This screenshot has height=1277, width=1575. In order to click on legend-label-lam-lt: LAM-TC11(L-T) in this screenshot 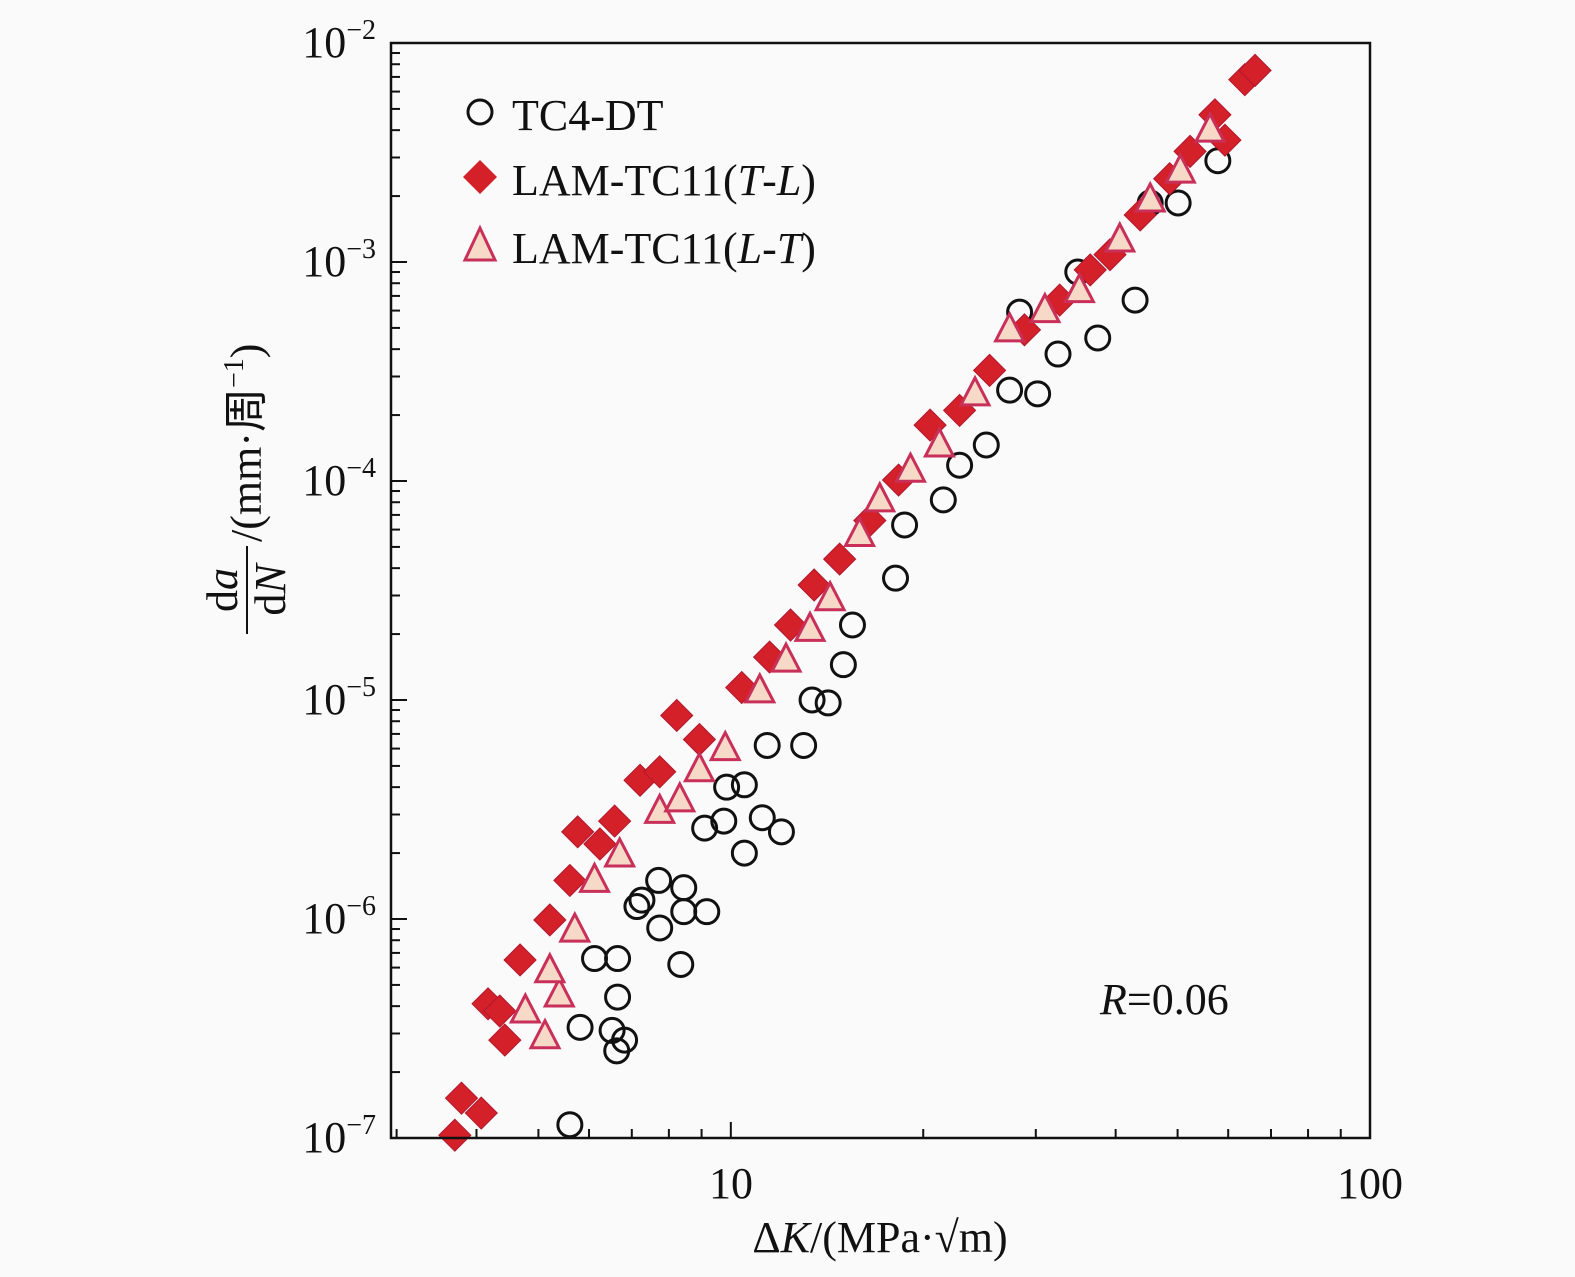, I will do `click(664, 248)`.